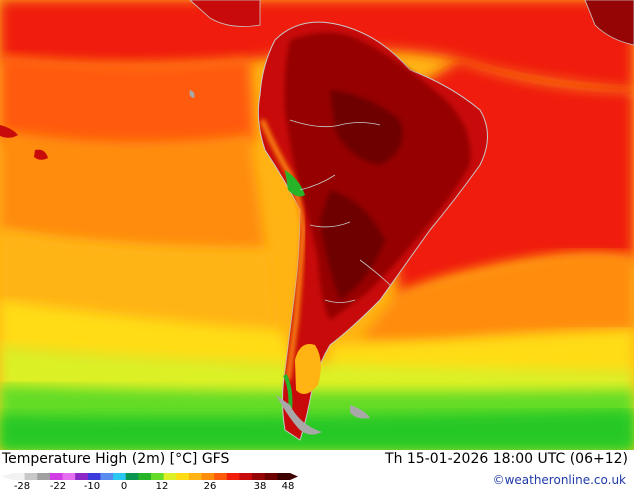  I want to click on country-borders, so click(340, 211).